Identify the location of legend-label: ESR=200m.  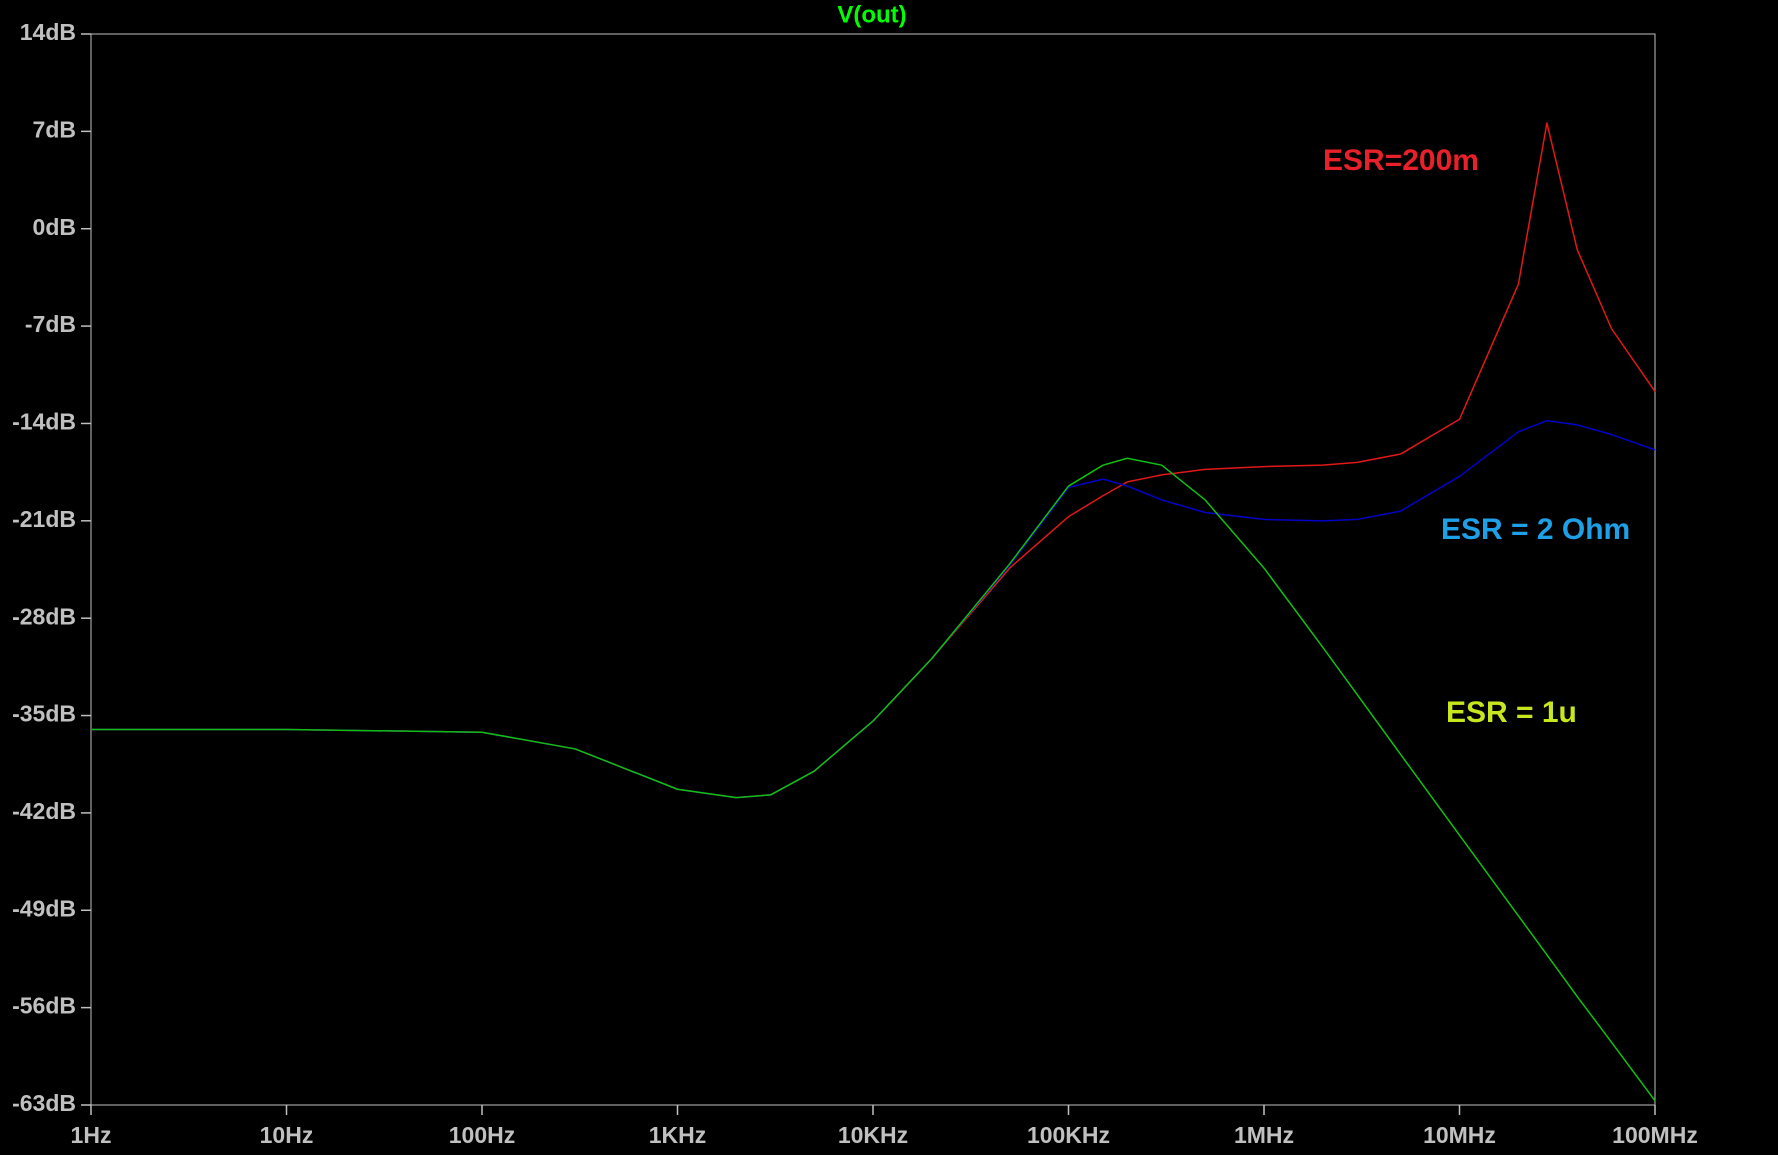
(1401, 160).